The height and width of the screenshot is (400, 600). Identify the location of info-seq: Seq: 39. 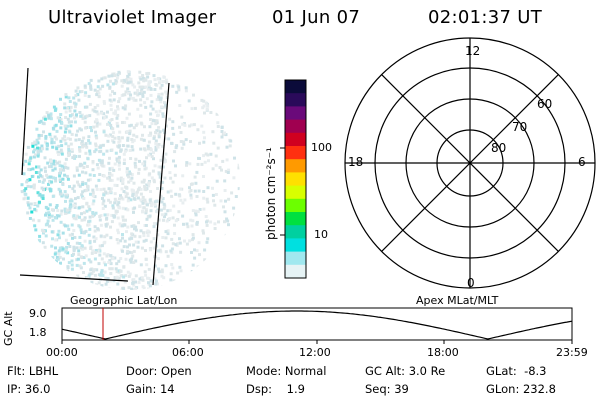
(387, 389).